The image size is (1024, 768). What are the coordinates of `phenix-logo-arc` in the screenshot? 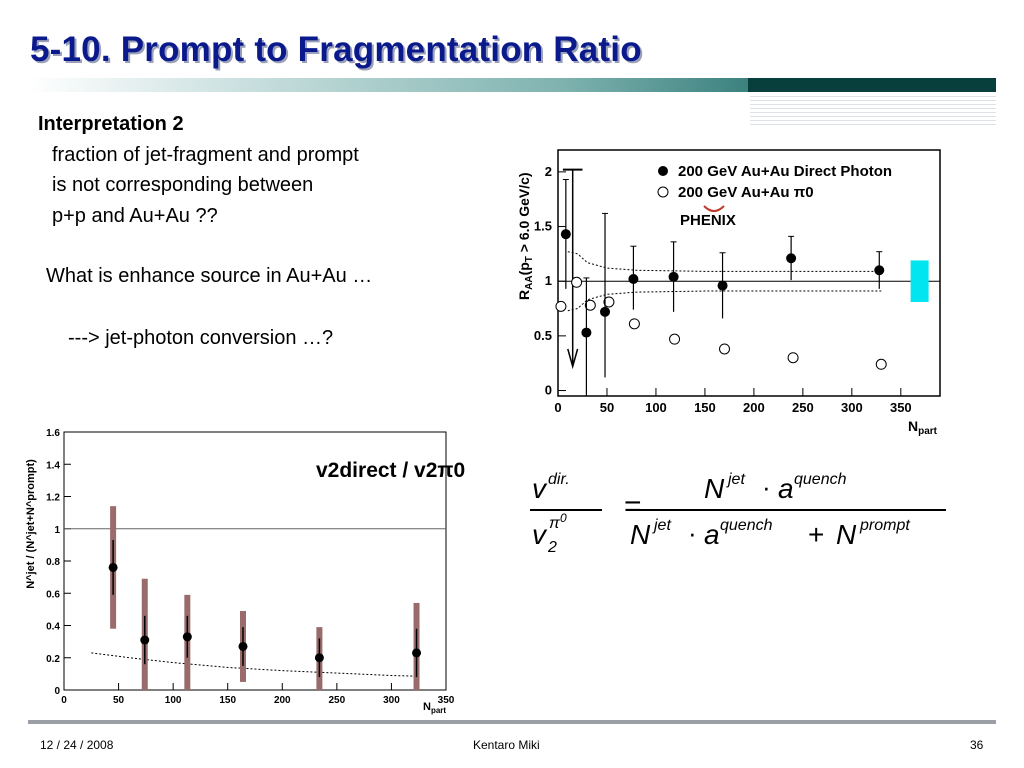 It's located at (714, 208).